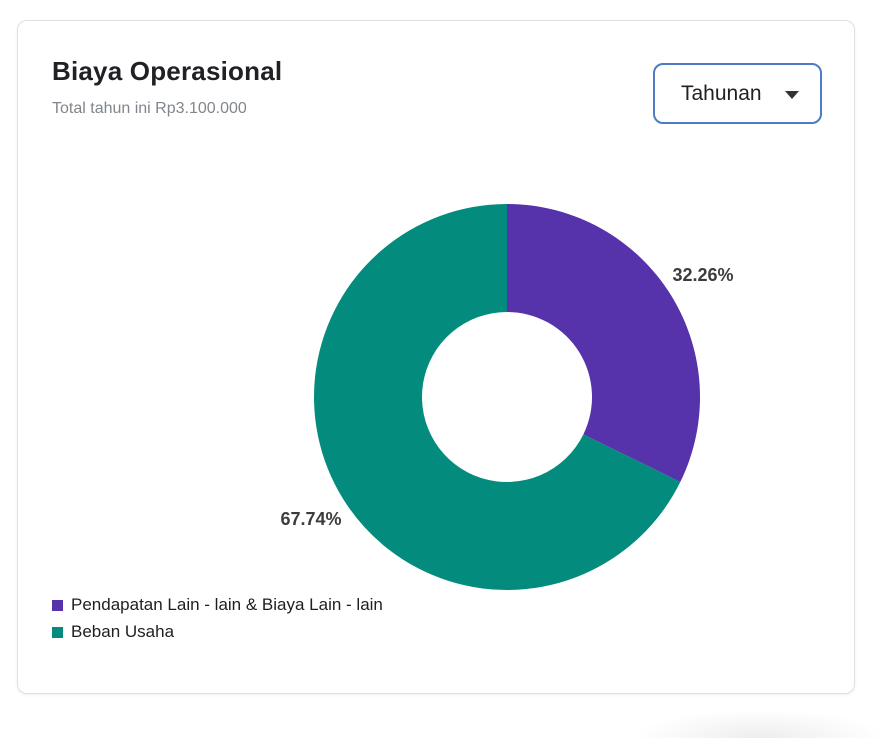 The height and width of the screenshot is (738, 884). Describe the element at coordinates (310, 519) in the screenshot. I see `slice-percent-label: 67.74%` at that location.